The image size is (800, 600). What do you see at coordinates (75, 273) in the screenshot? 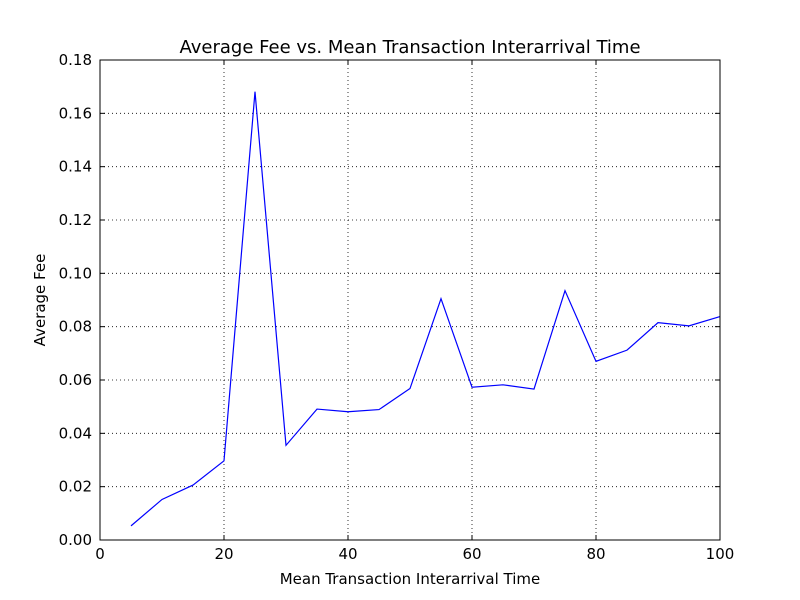
I see `y-tick-label: 0.10` at bounding box center [75, 273].